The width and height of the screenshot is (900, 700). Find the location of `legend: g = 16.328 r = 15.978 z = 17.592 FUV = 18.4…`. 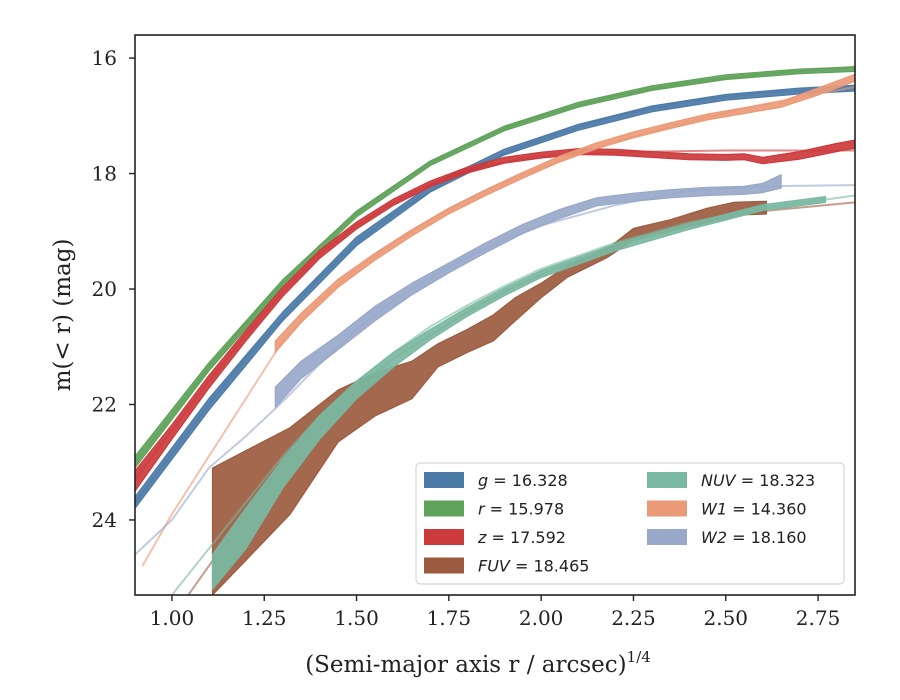

legend: g = 16.328 r = 15.978 z = 17.592 FUV = 18.4… is located at coordinates (630, 523).